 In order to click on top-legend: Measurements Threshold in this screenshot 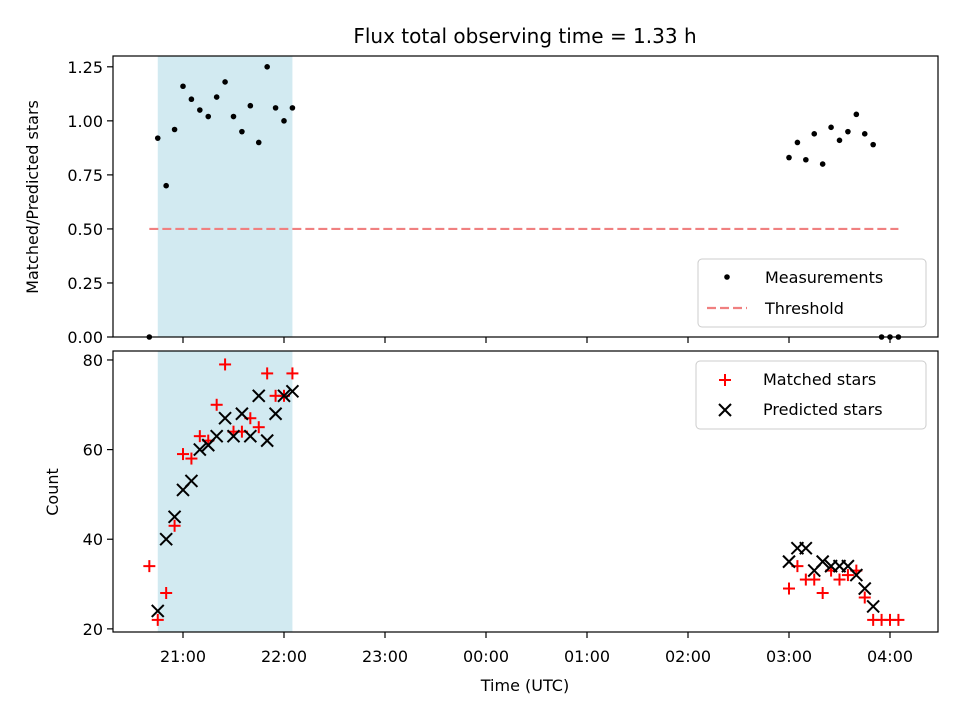, I will do `click(812, 293)`.